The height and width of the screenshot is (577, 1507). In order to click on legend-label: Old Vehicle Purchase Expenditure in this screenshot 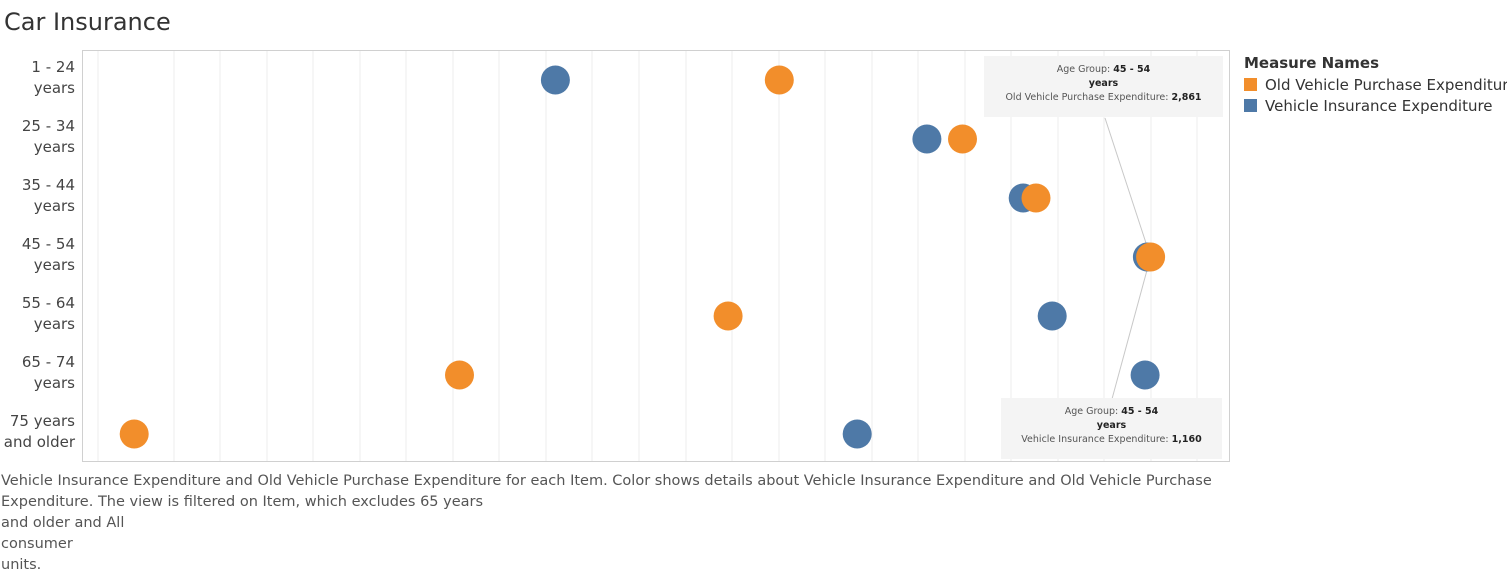, I will do `click(1386, 84)`.